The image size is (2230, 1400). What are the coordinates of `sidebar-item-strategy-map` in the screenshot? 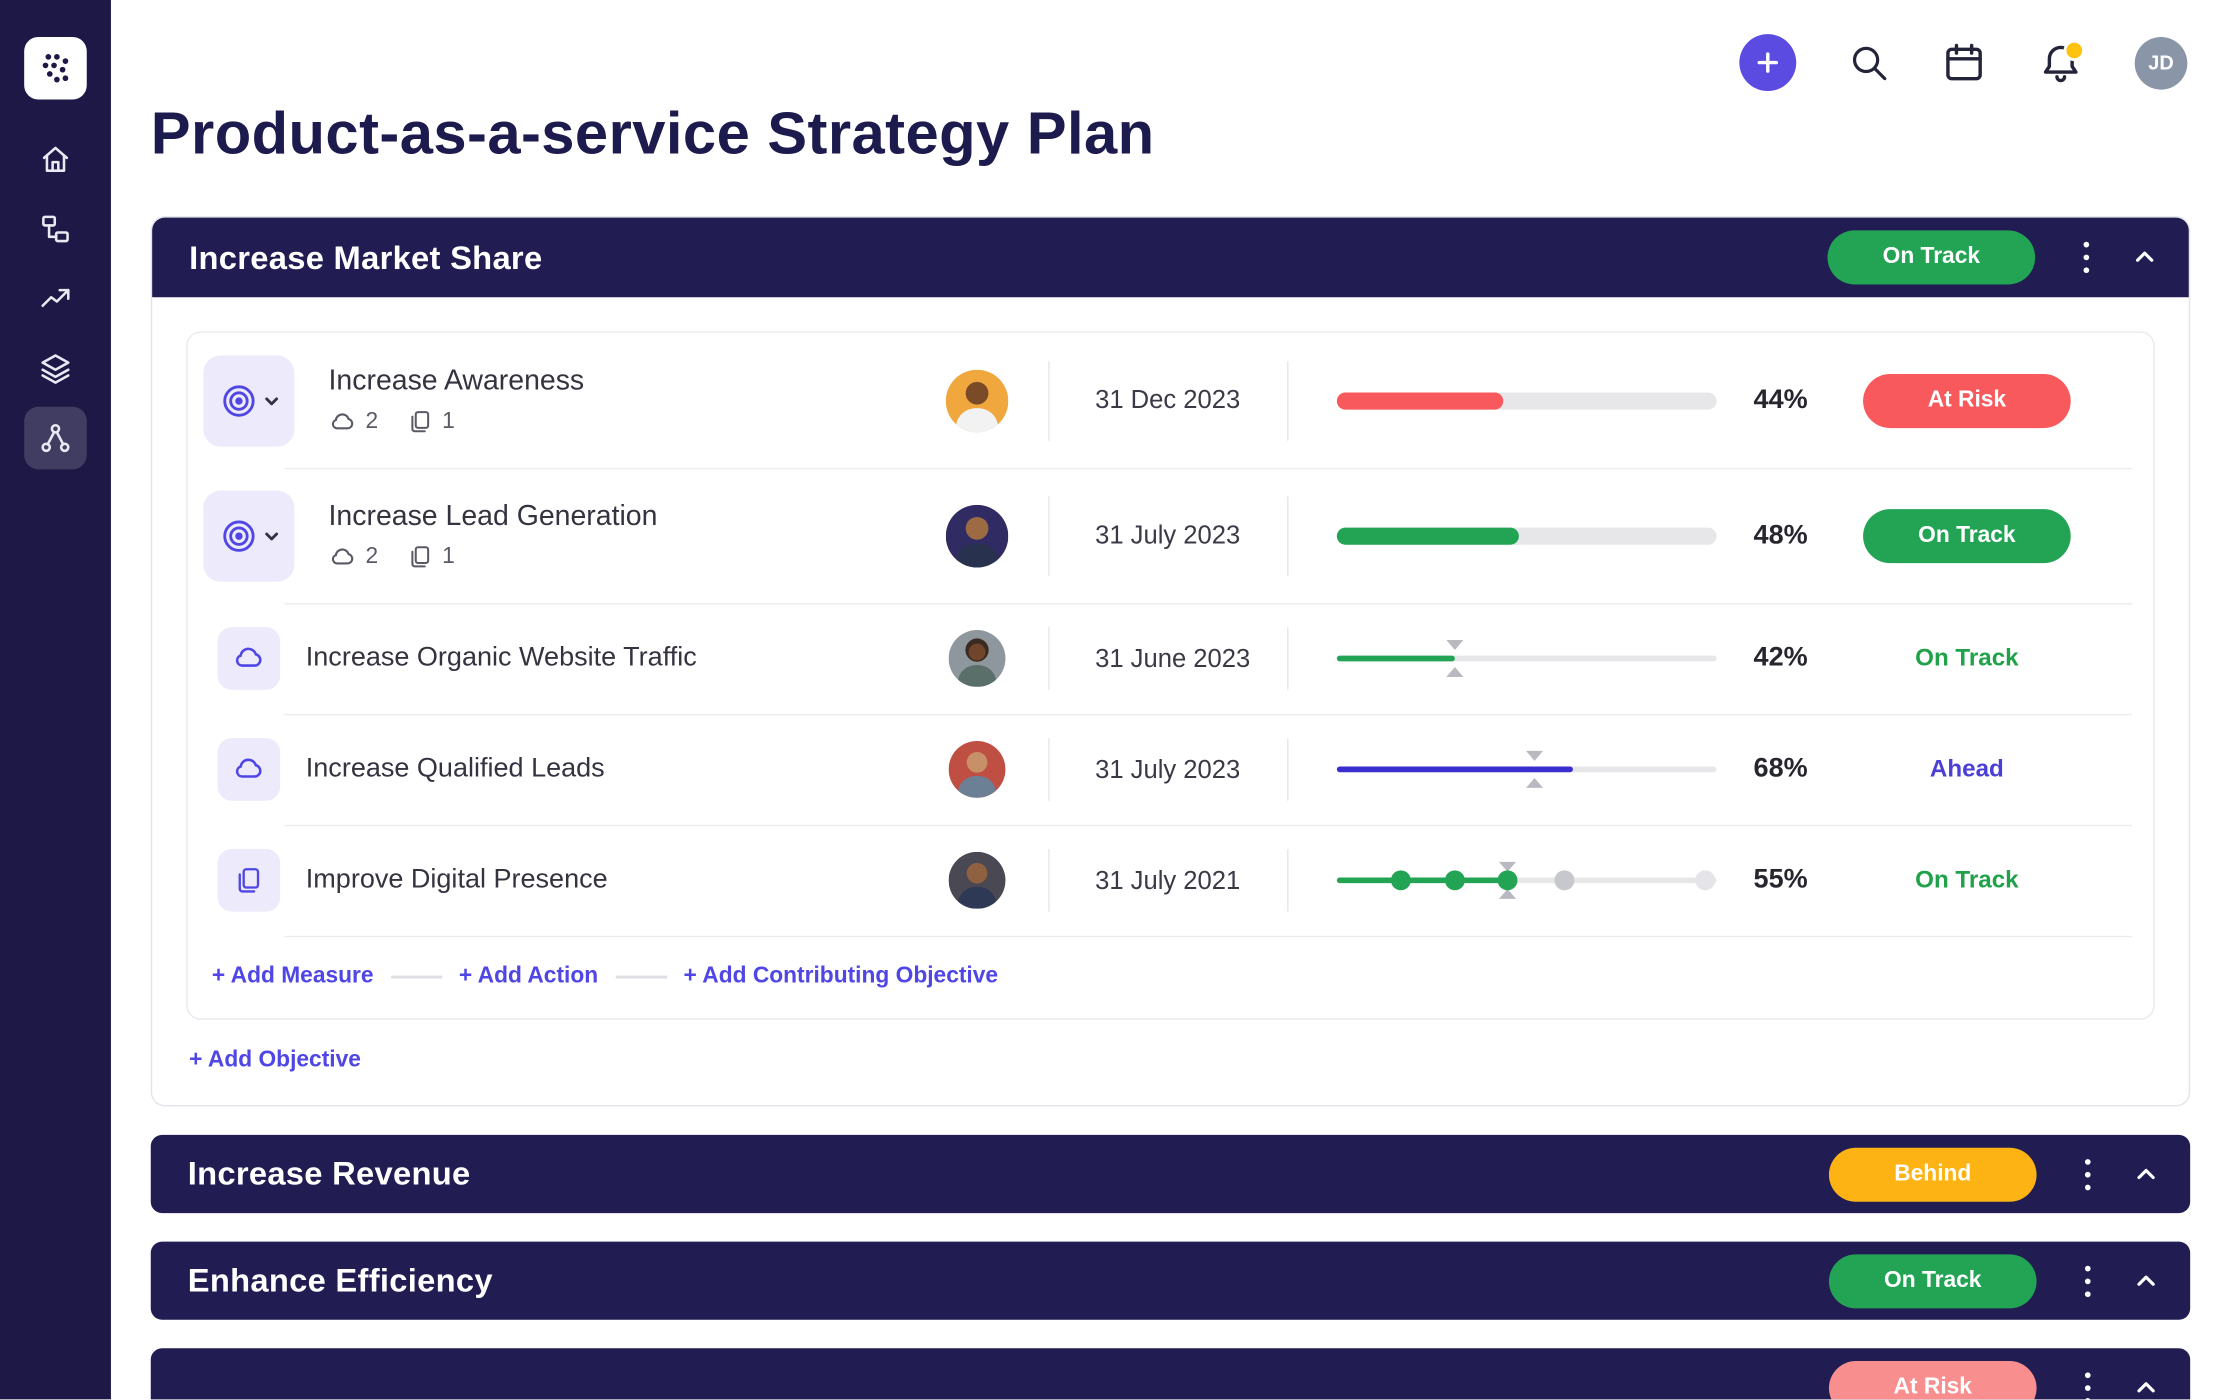 It's located at (55, 438).